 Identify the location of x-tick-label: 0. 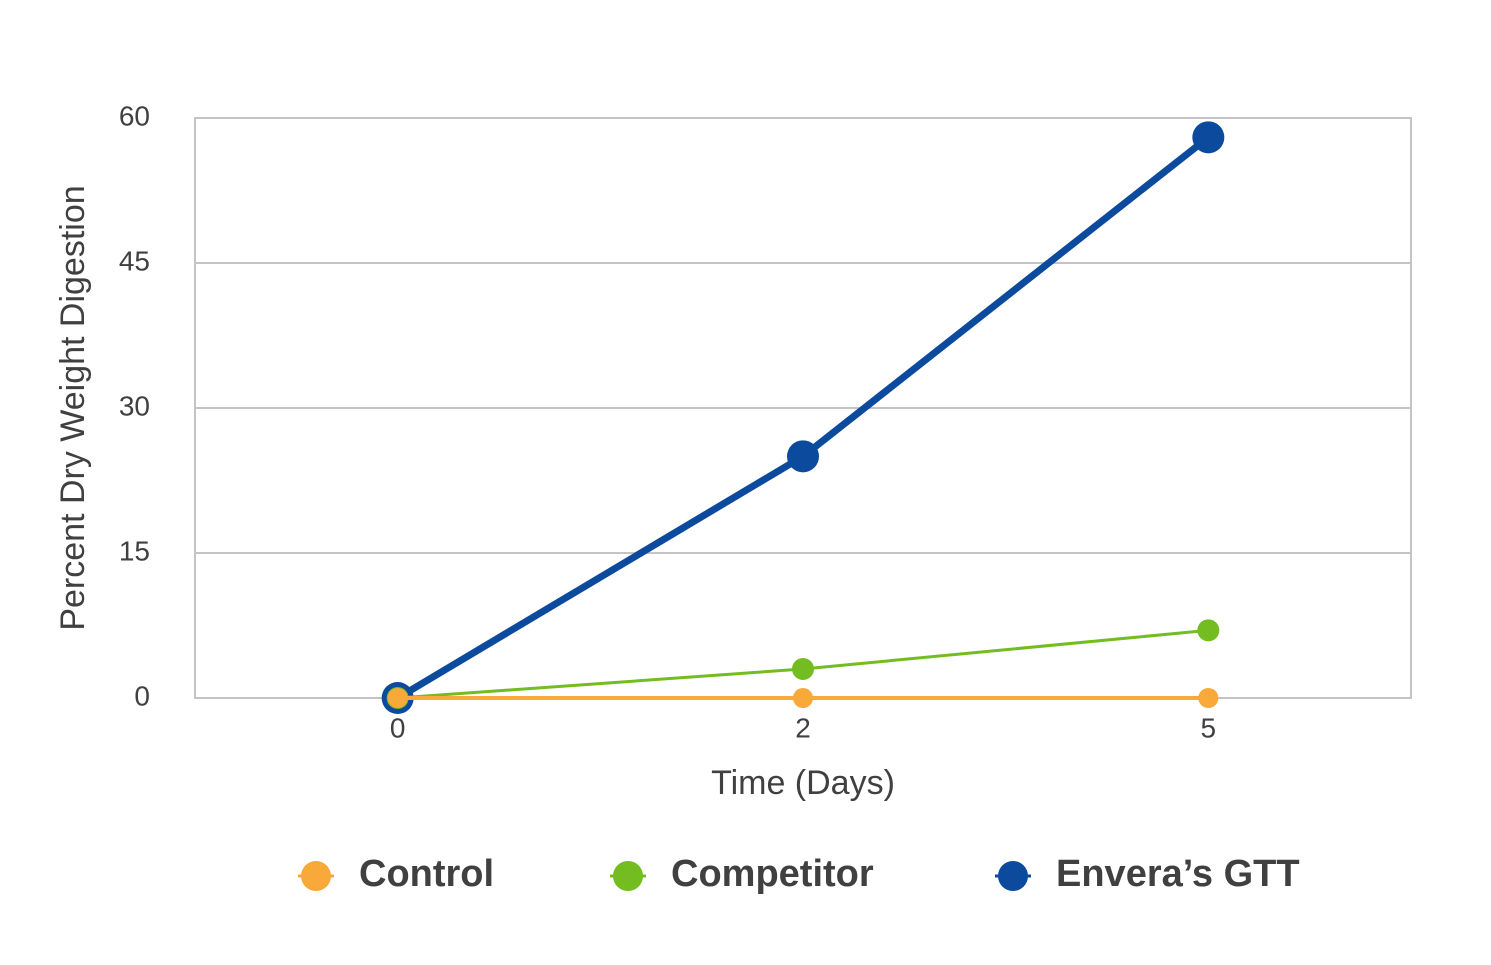
(398, 727).